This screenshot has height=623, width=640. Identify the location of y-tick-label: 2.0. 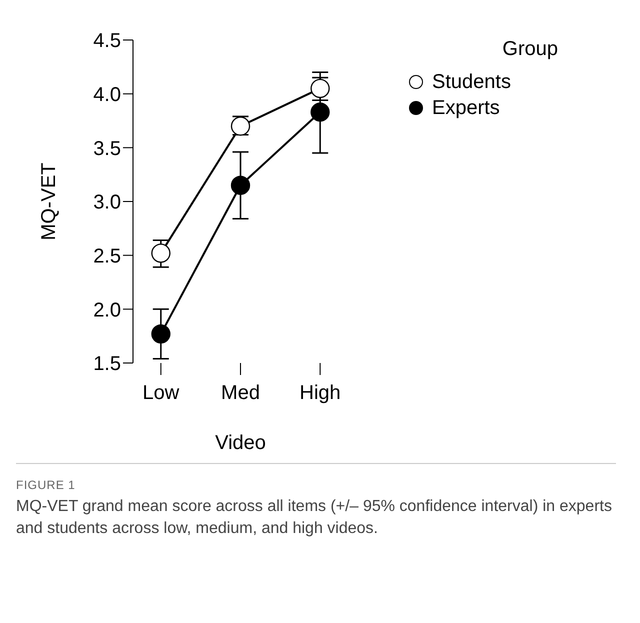
(107, 310).